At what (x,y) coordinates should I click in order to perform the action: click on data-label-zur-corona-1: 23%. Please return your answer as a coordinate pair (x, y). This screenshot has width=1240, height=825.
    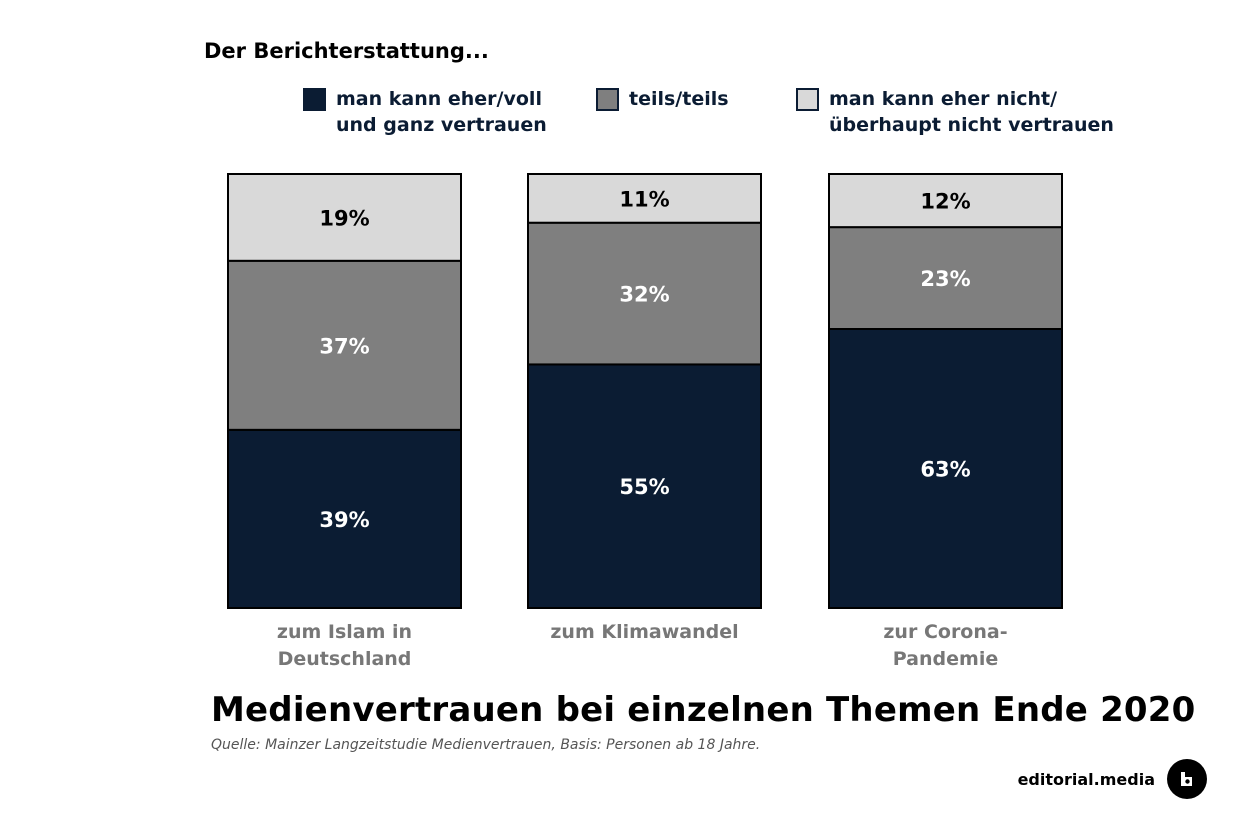
    Looking at the image, I should click on (945, 279).